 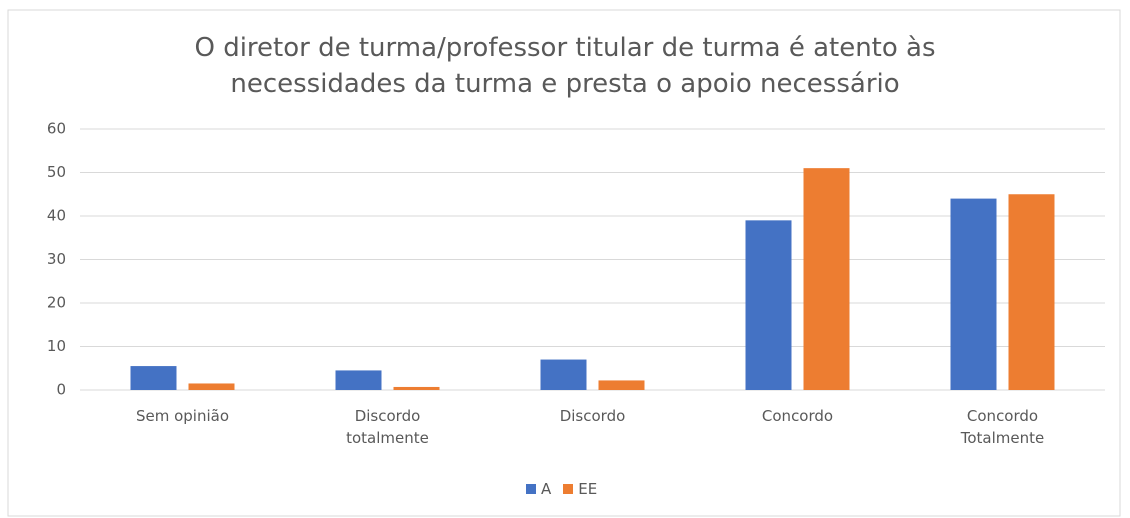 What do you see at coordinates (56, 216) in the screenshot?
I see `y-tick-label: 40` at bounding box center [56, 216].